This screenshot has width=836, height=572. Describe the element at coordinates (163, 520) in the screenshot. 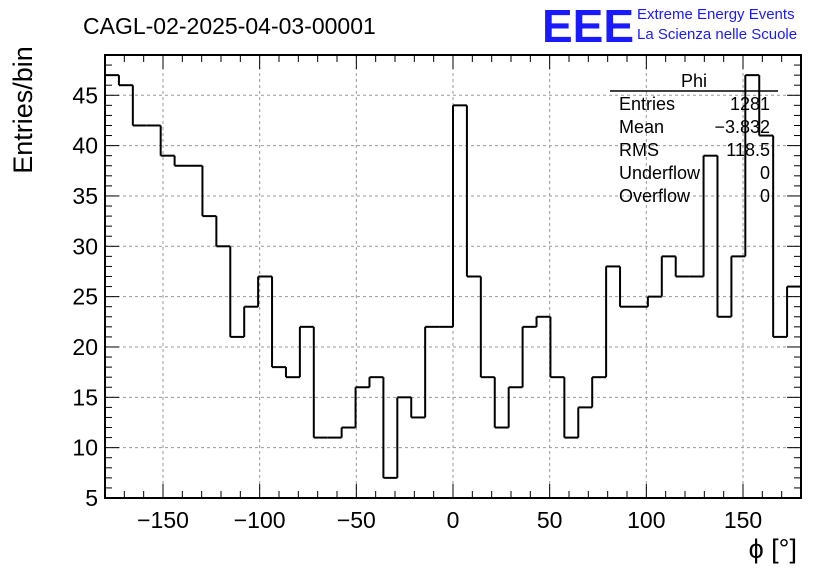

I see `x-tick-label: −150` at that location.